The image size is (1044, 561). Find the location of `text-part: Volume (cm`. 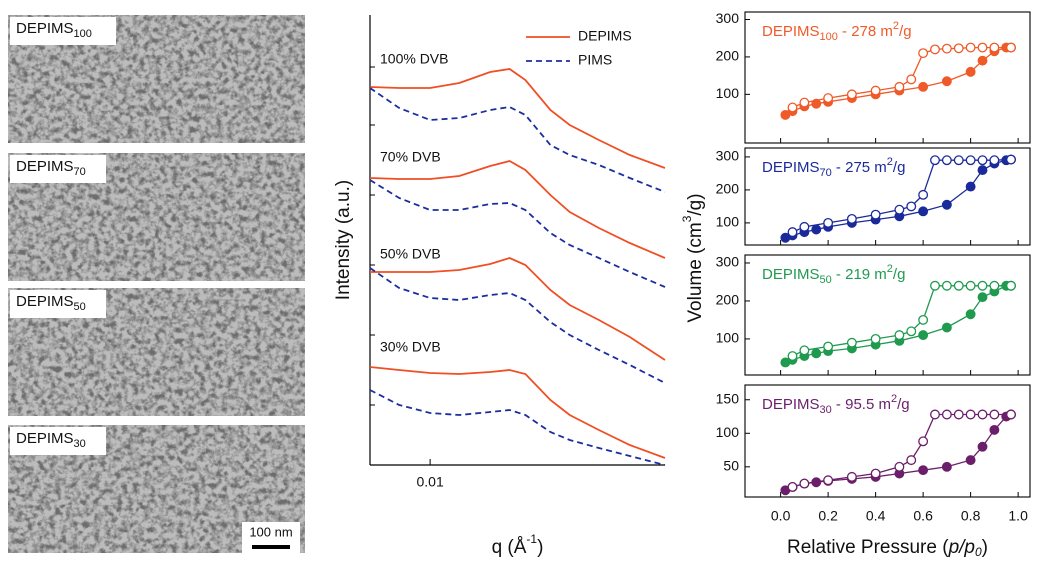

text-part: Volume (cm is located at coordinates (695, 272).